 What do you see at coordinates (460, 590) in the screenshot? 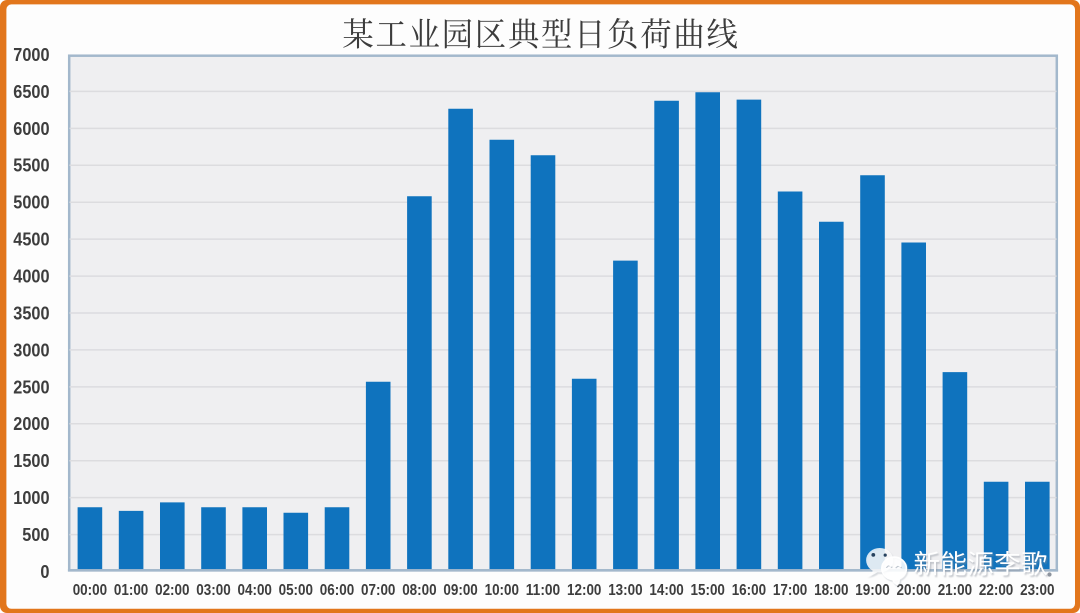
I see `svg-text: 09:00` at bounding box center [460, 590].